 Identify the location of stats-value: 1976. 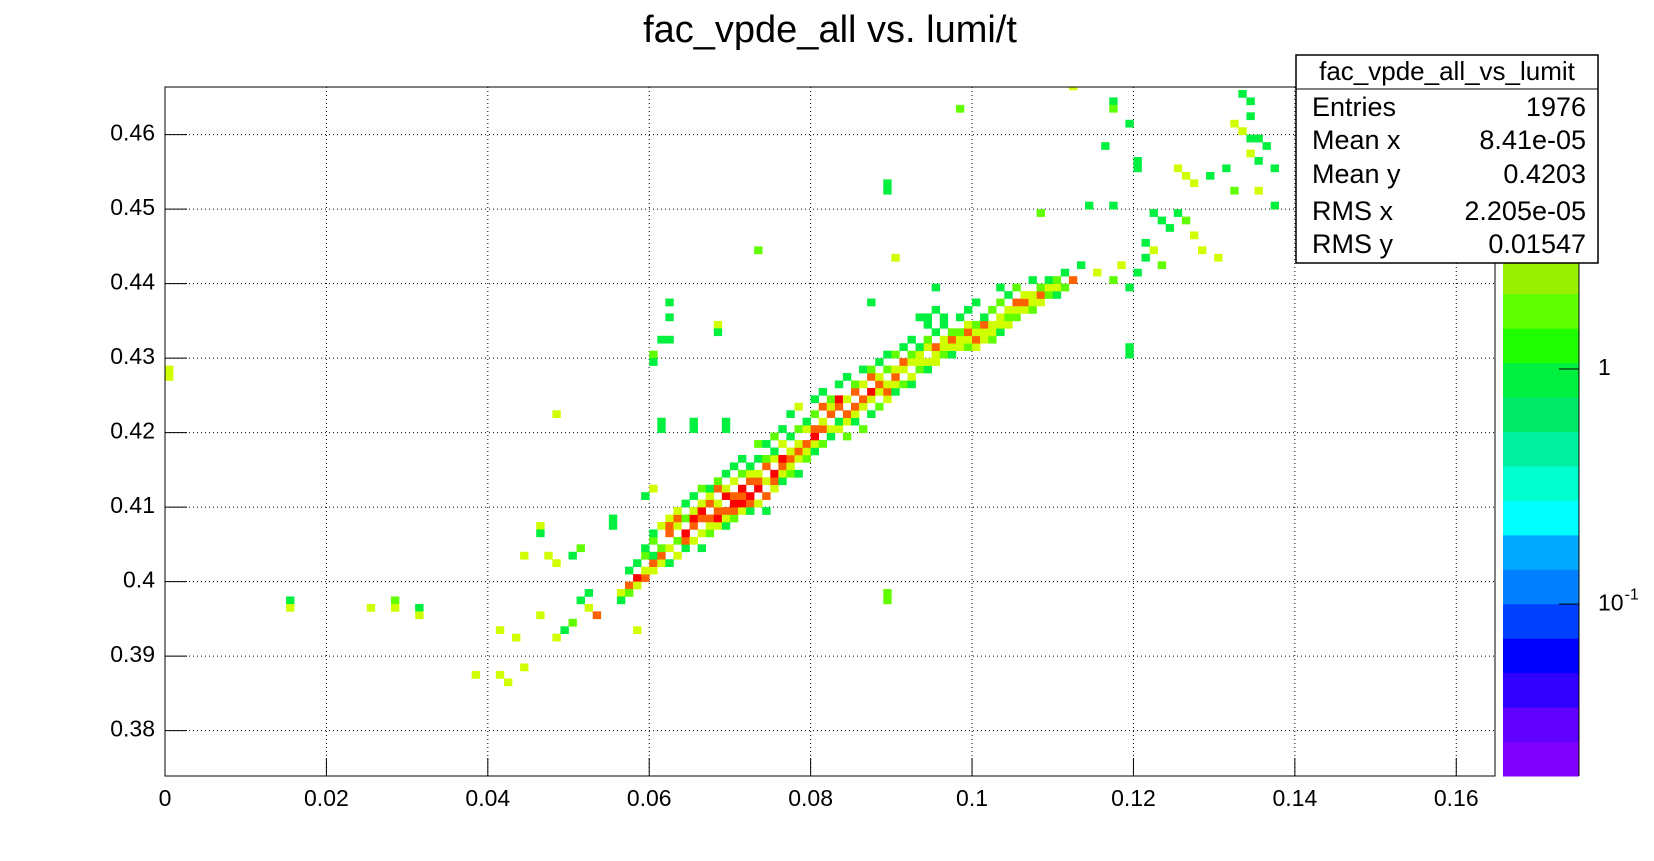
(1556, 107).